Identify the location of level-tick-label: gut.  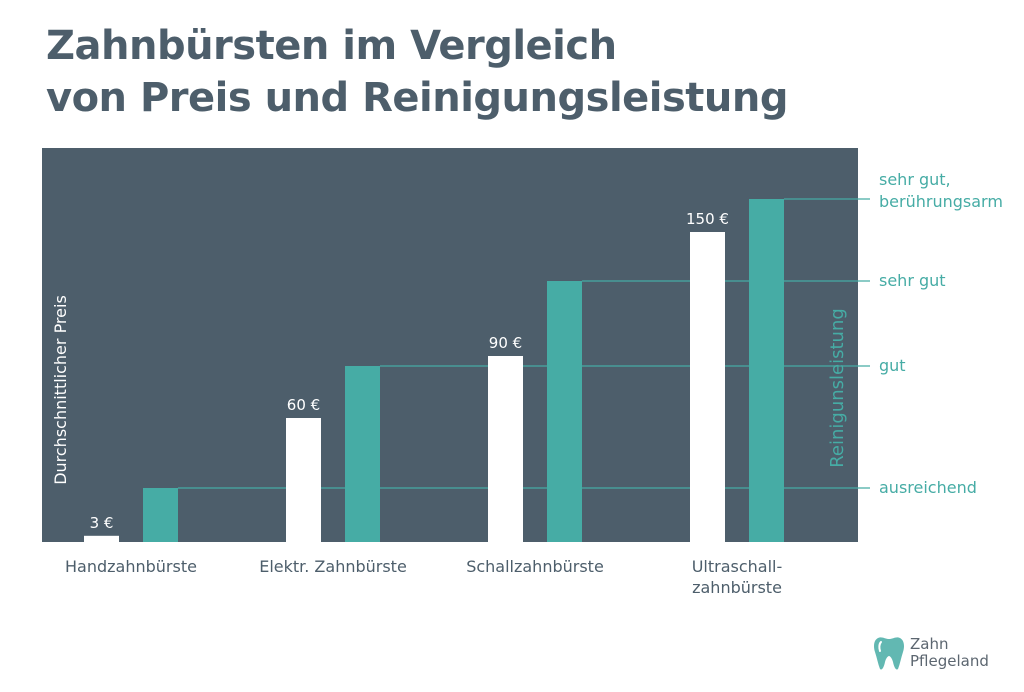
(892, 365).